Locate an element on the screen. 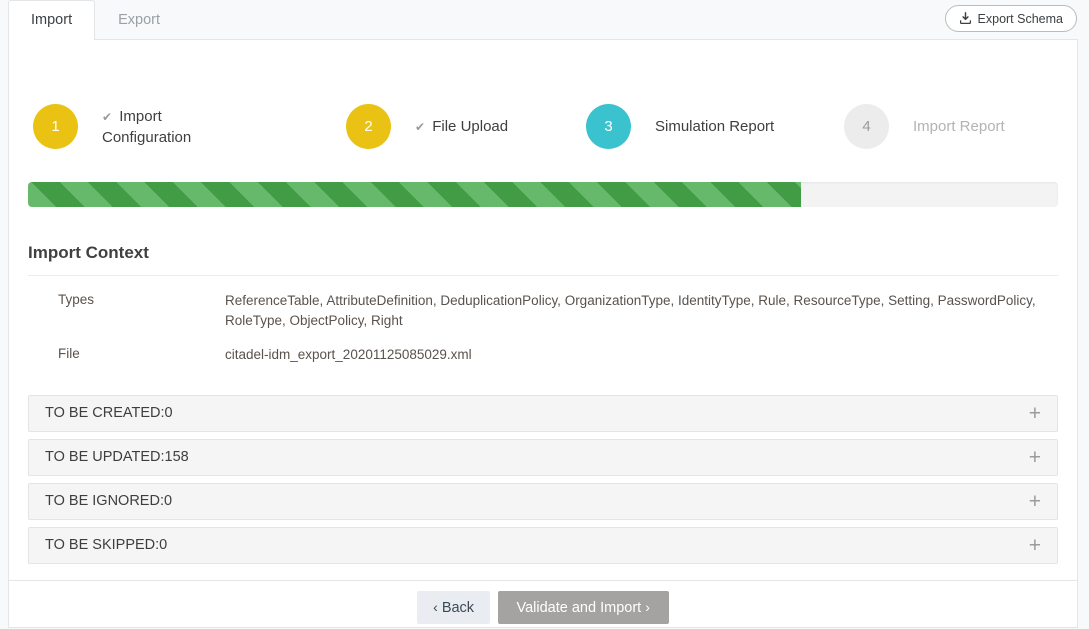 The height and width of the screenshot is (629, 1089). step-label-text: Simulation Report is located at coordinates (715, 126).